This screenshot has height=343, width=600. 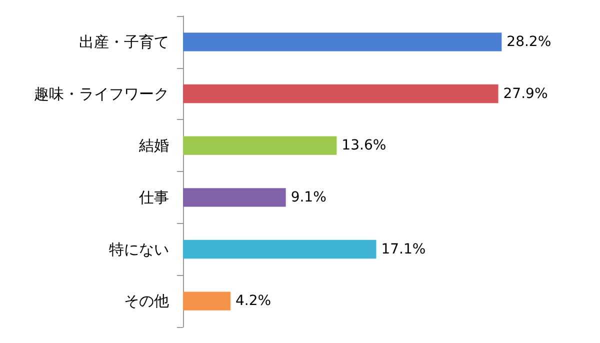 What do you see at coordinates (253, 301) in the screenshot?
I see `data-label: 4.2%` at bounding box center [253, 301].